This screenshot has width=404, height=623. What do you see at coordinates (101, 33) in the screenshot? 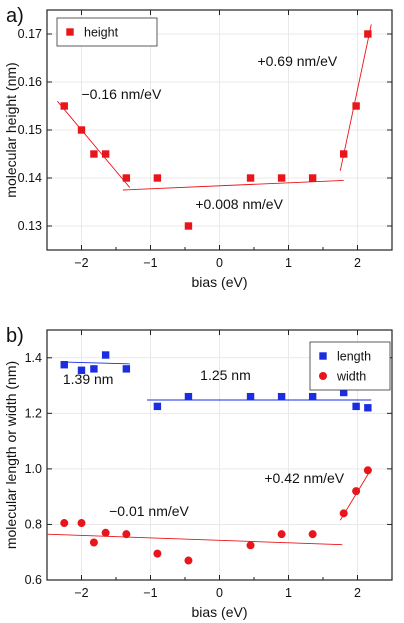
I see `legend-label: height` at bounding box center [101, 33].